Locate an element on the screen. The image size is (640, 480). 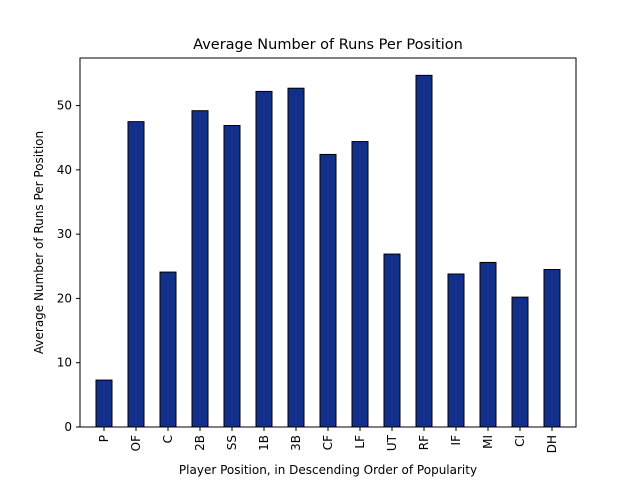
bar-2B is located at coordinates (200, 269).